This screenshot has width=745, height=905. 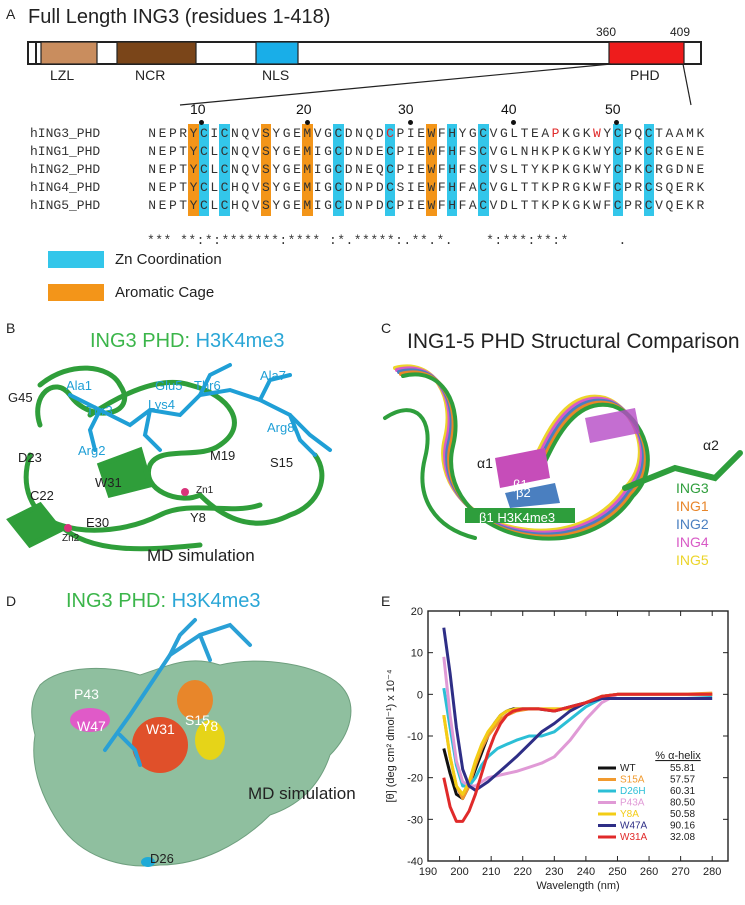 What do you see at coordinates (30, 457) in the screenshot?
I see `label-d23: D23` at bounding box center [30, 457].